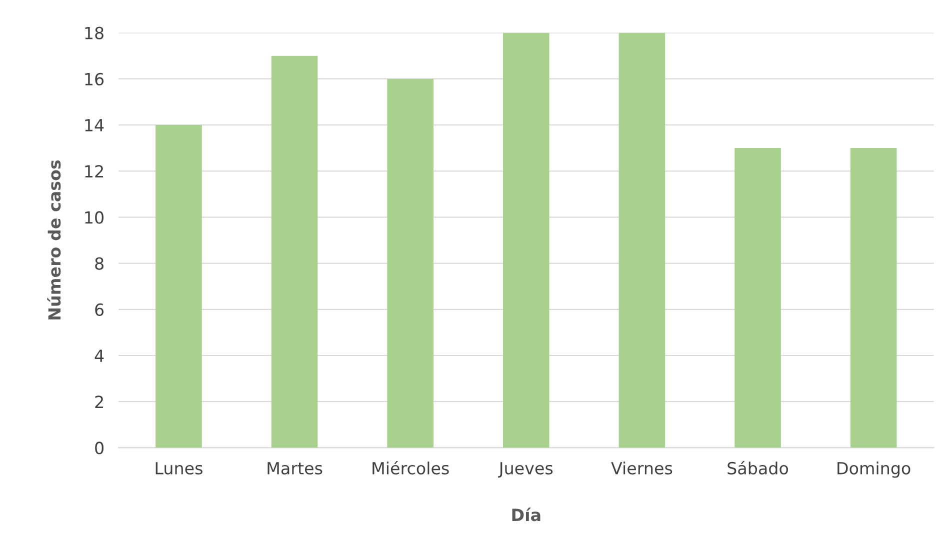 The width and height of the screenshot is (948, 546). What do you see at coordinates (99, 356) in the screenshot?
I see `y-tick-label: 4` at bounding box center [99, 356].